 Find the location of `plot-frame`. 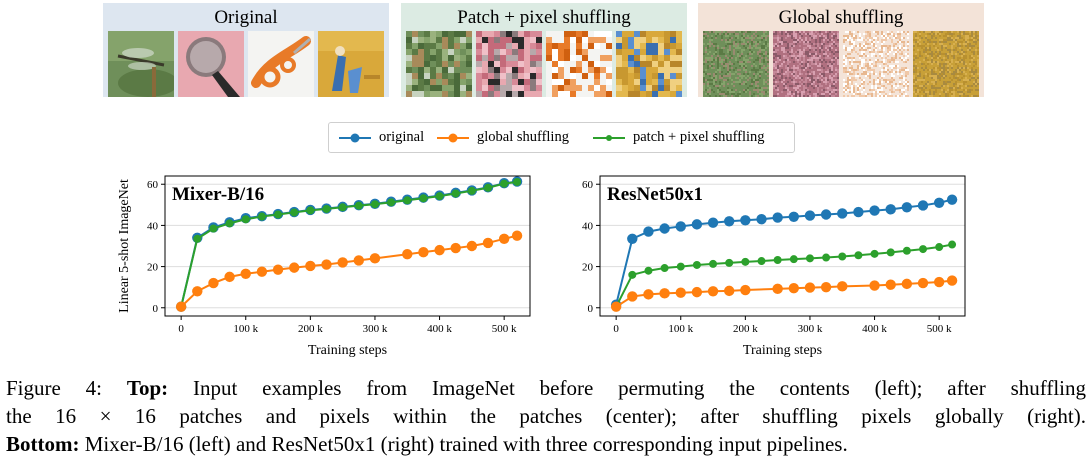

plot-frame is located at coordinates (347, 246).